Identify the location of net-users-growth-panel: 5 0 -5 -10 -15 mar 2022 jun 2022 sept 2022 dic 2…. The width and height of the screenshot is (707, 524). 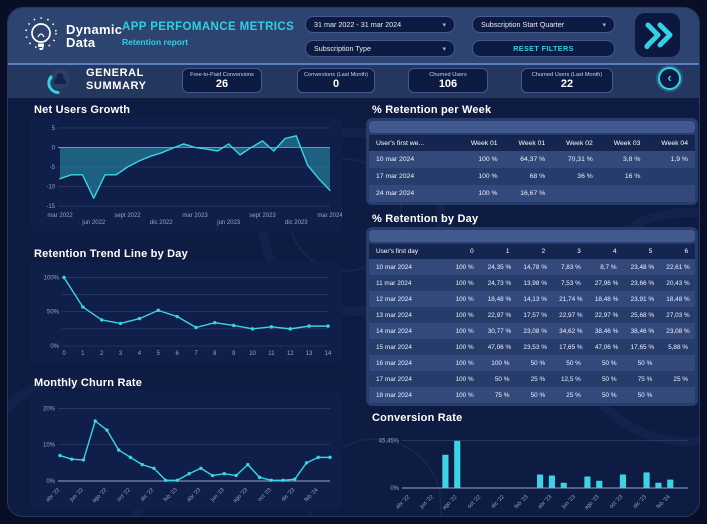
(186, 175).